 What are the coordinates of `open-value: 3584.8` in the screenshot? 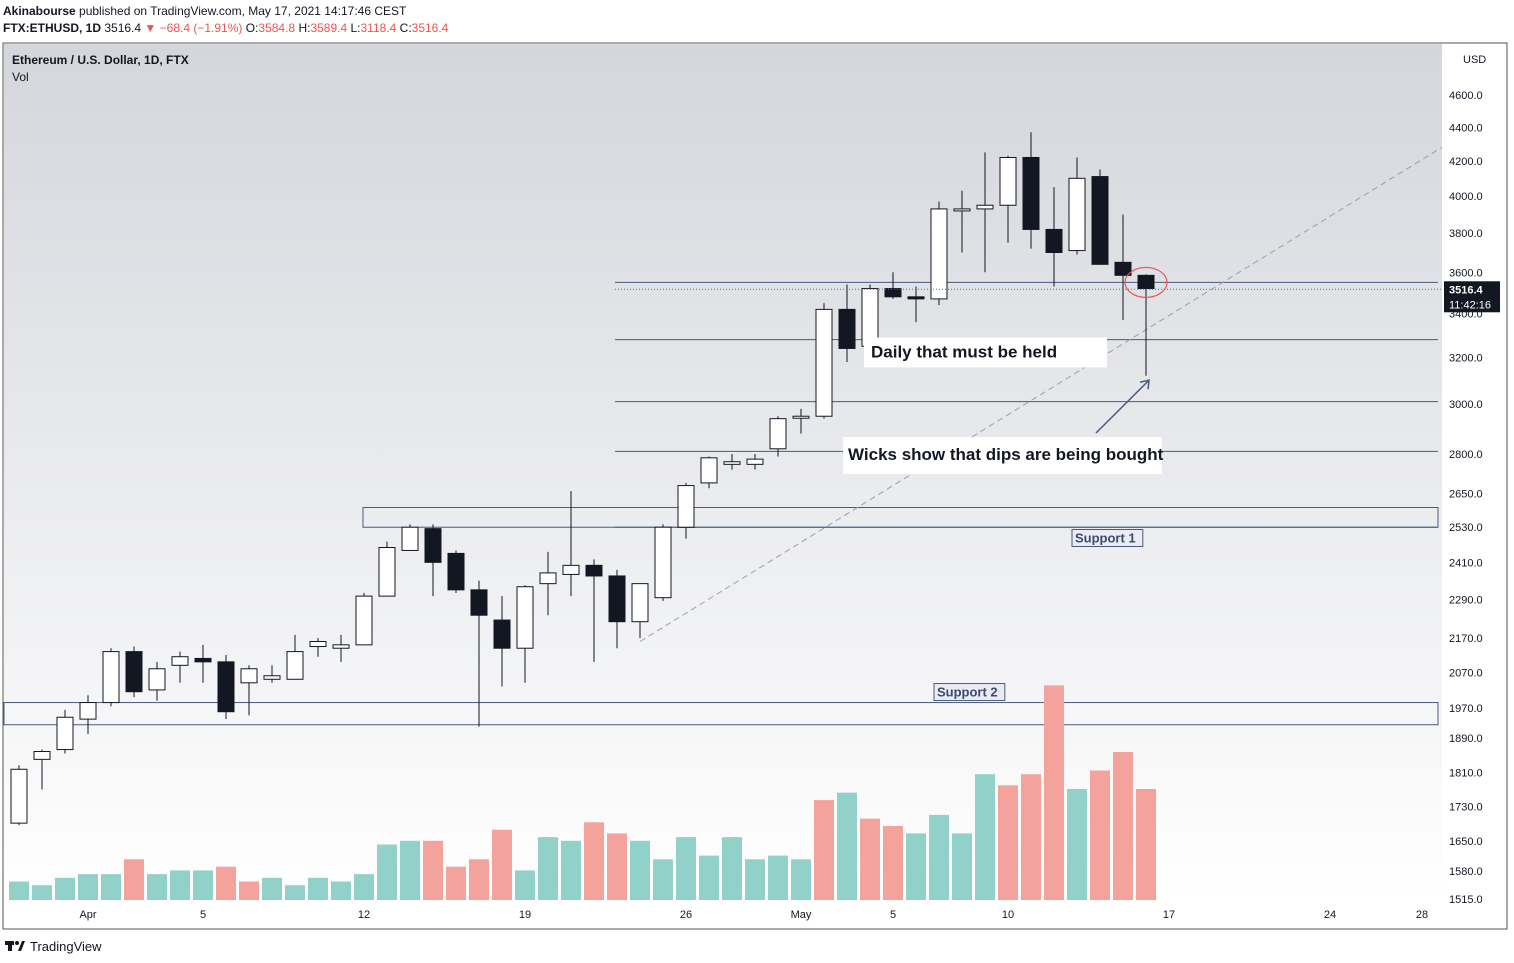 It's located at (277, 28).